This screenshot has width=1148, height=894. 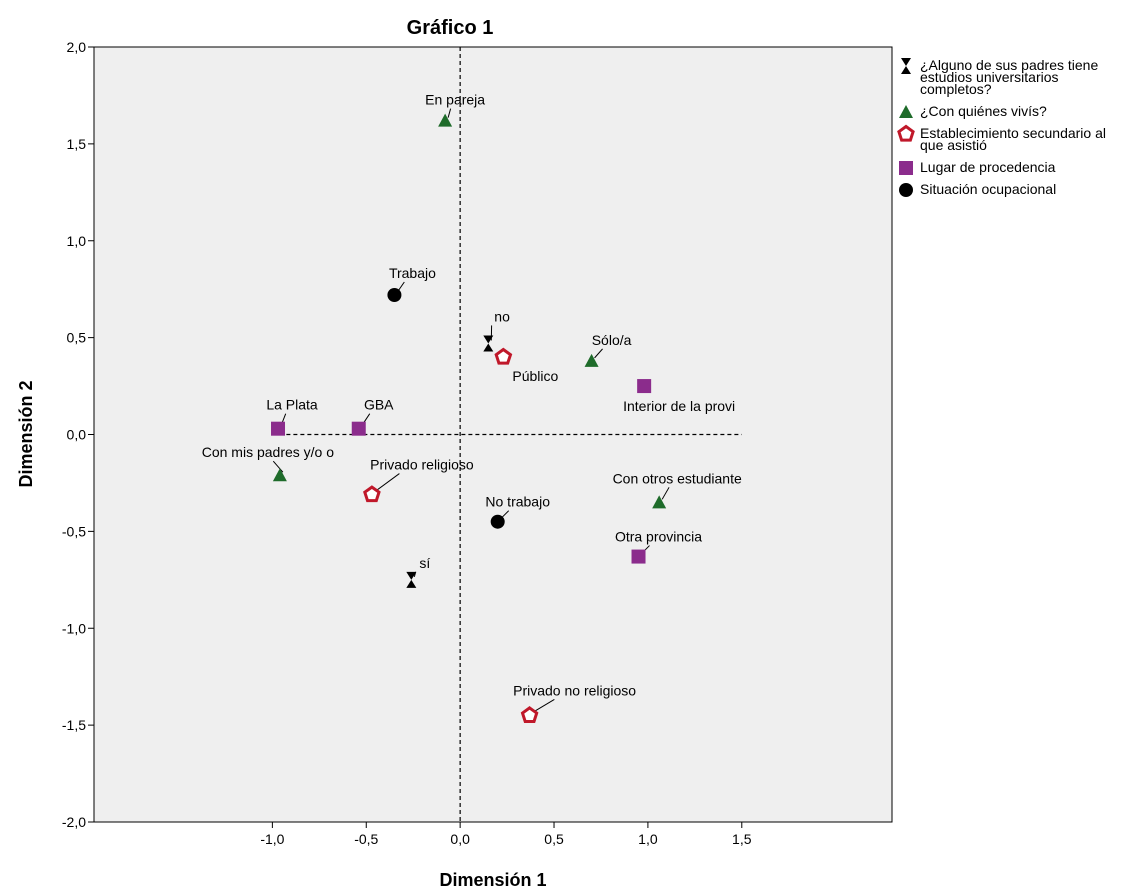 What do you see at coordinates (496, 330) in the screenshot?
I see `data-point: no` at bounding box center [496, 330].